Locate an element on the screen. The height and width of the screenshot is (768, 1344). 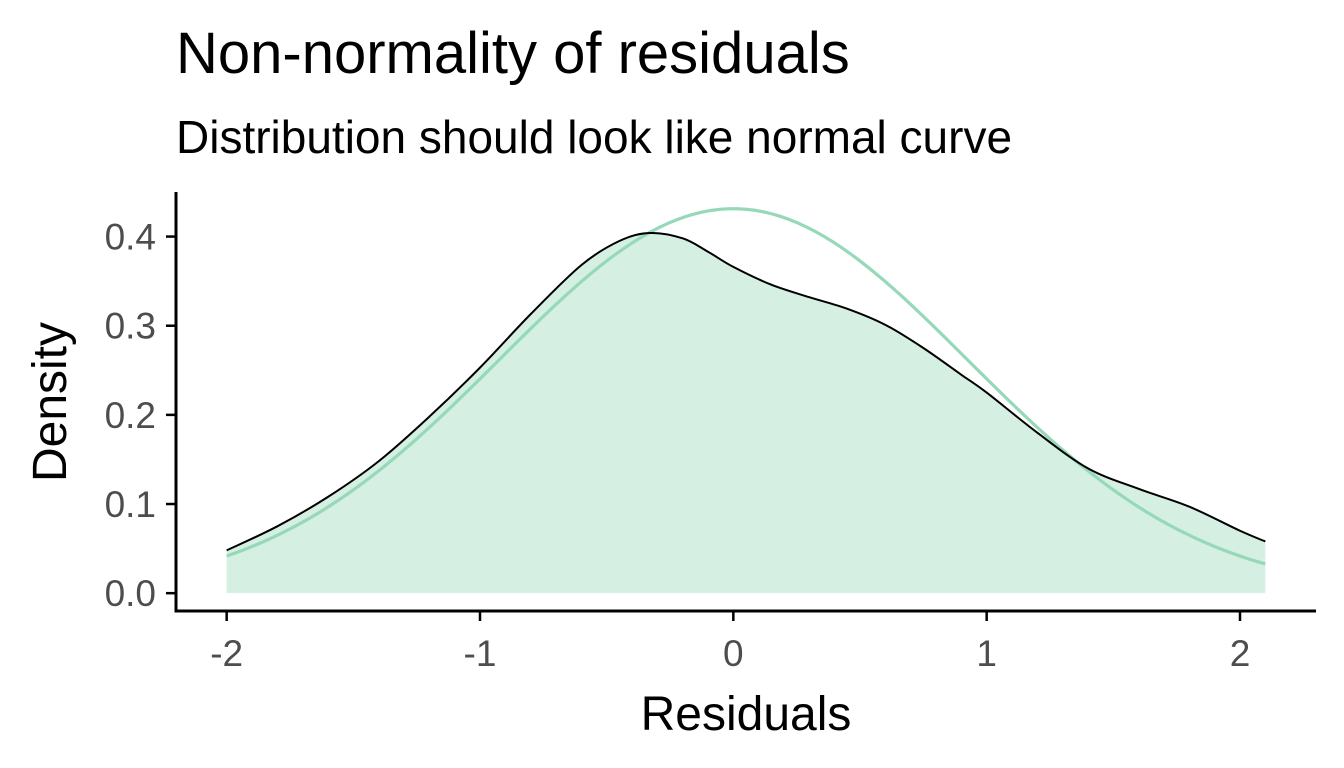
y-tick-label: 0.1 is located at coordinates (130, 504).